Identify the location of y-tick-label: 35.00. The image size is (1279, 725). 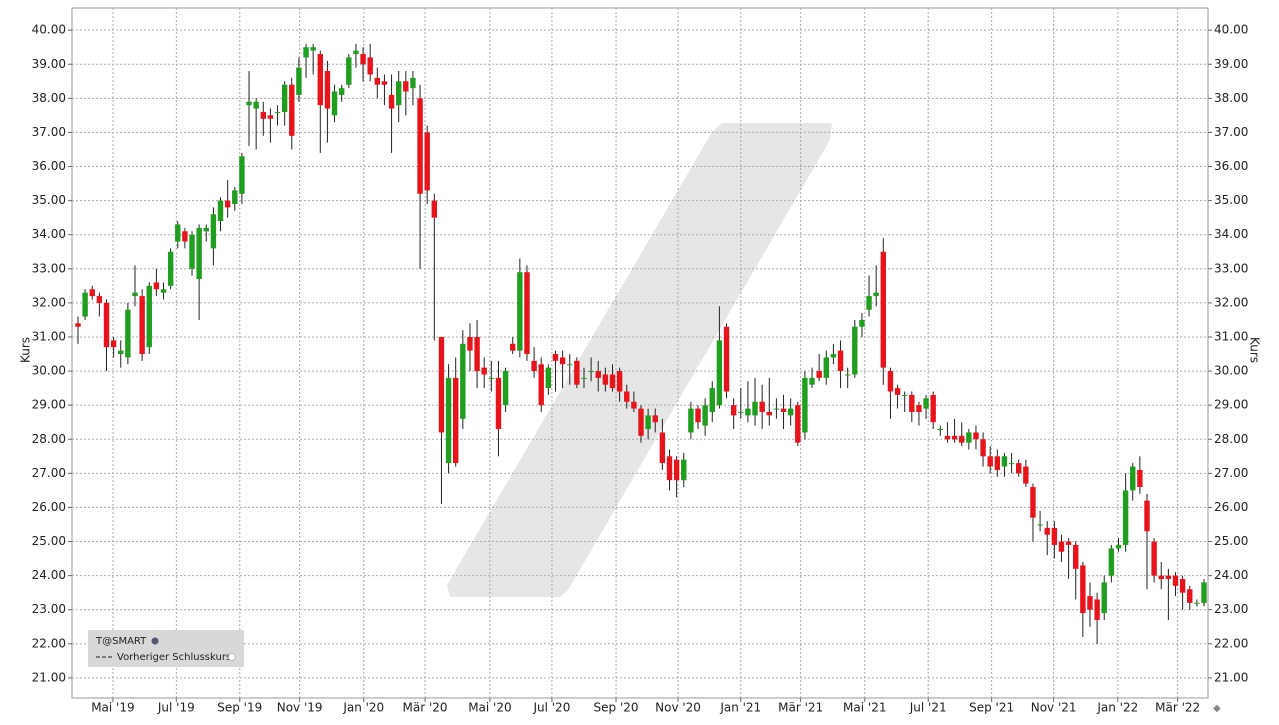
(49, 200).